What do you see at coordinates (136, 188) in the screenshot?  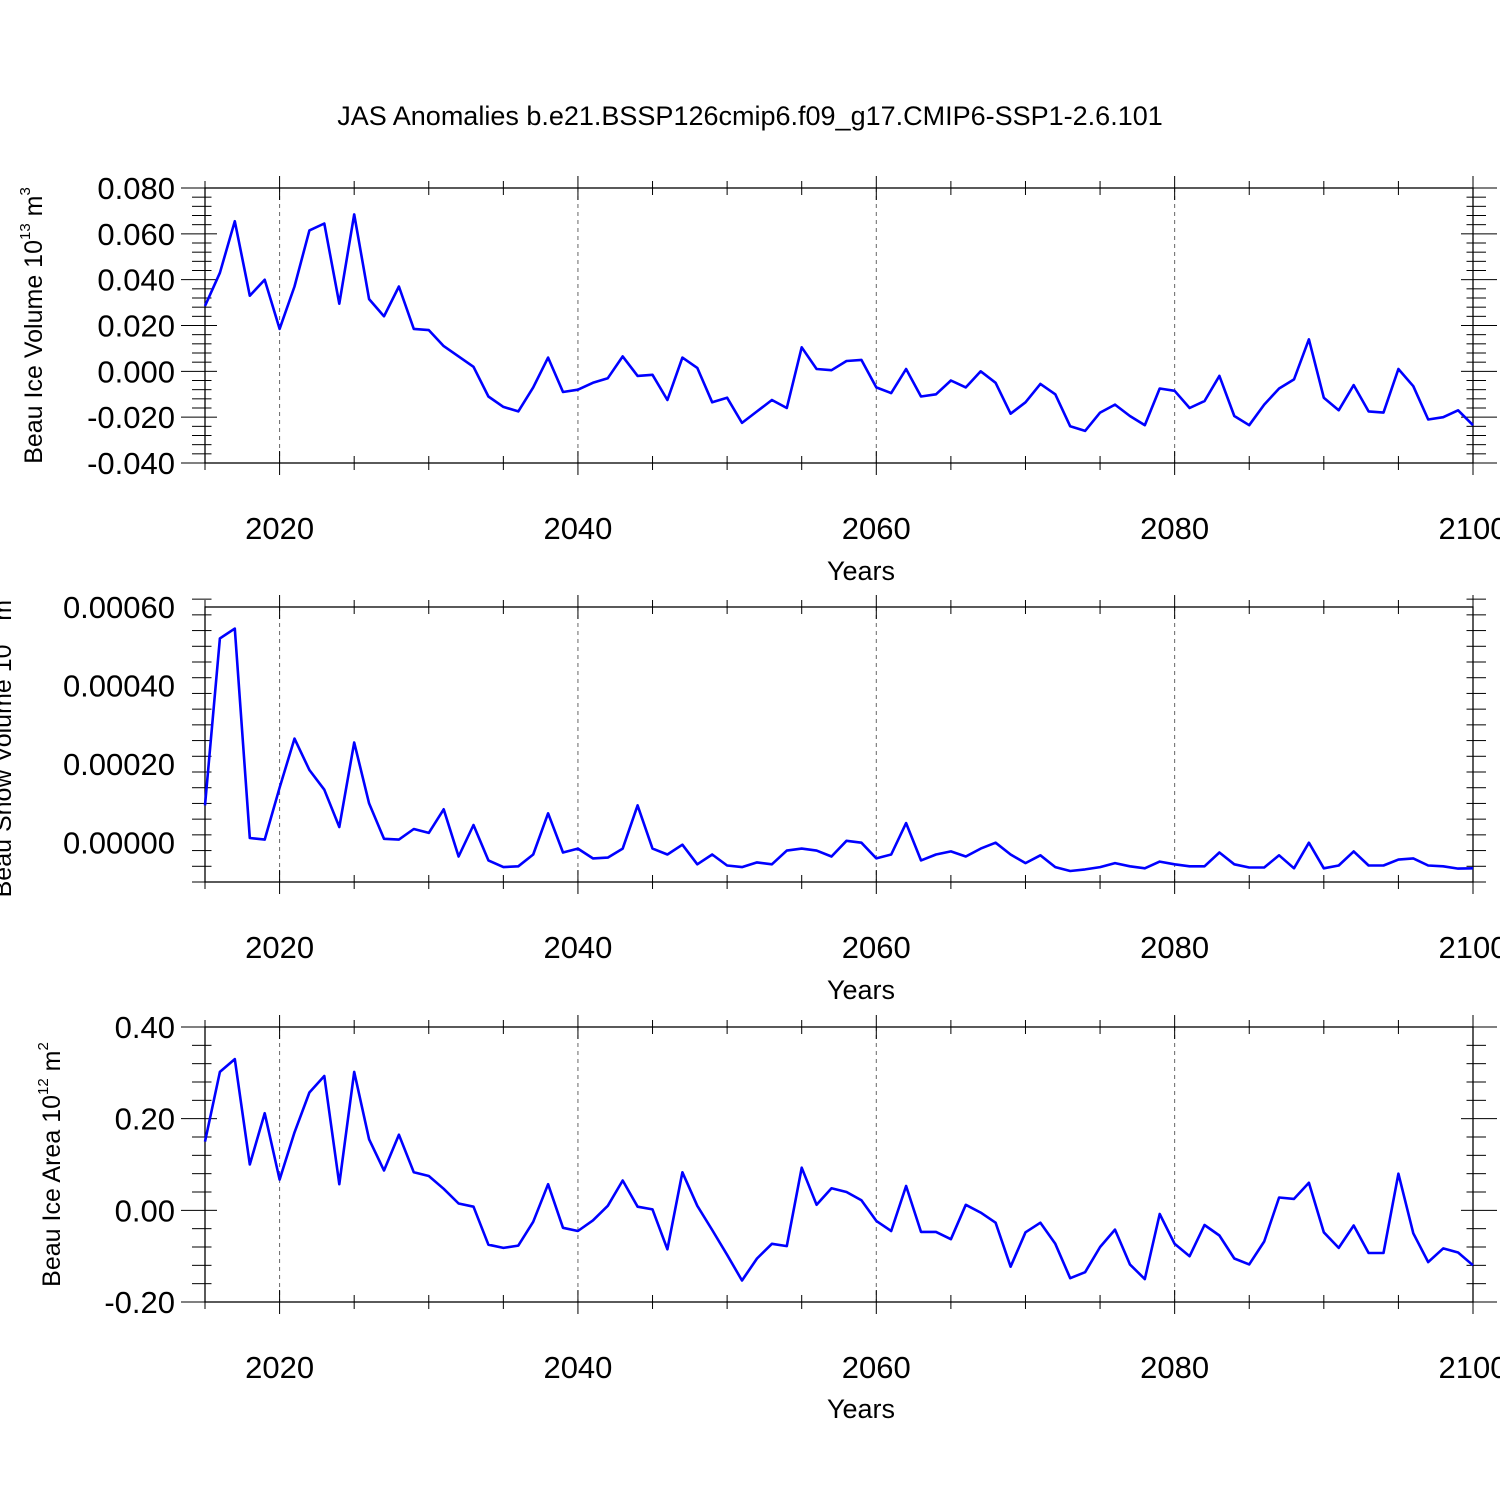 I see `y-tick-label: 0.080` at bounding box center [136, 188].